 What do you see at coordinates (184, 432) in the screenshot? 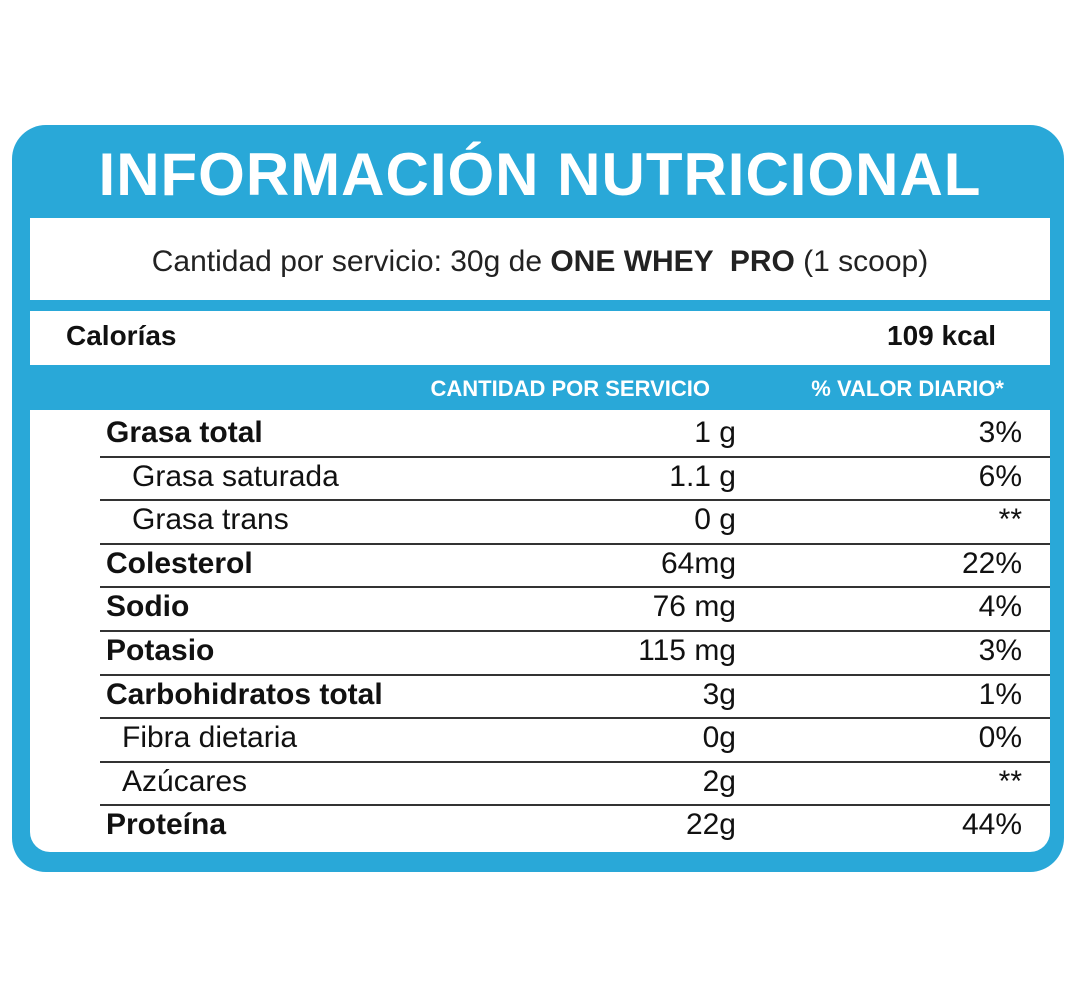
I see `nutrient-name: Grasa total` at bounding box center [184, 432].